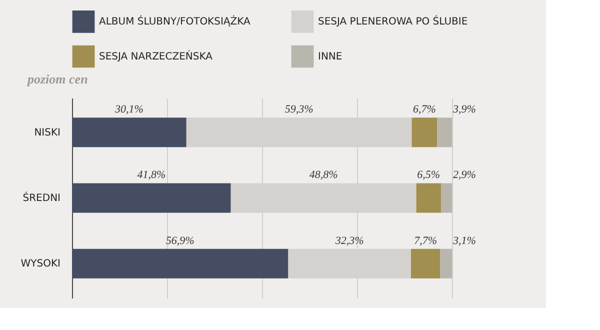  What do you see at coordinates (330, 57) in the screenshot?
I see `legend-label: INNE` at bounding box center [330, 57].